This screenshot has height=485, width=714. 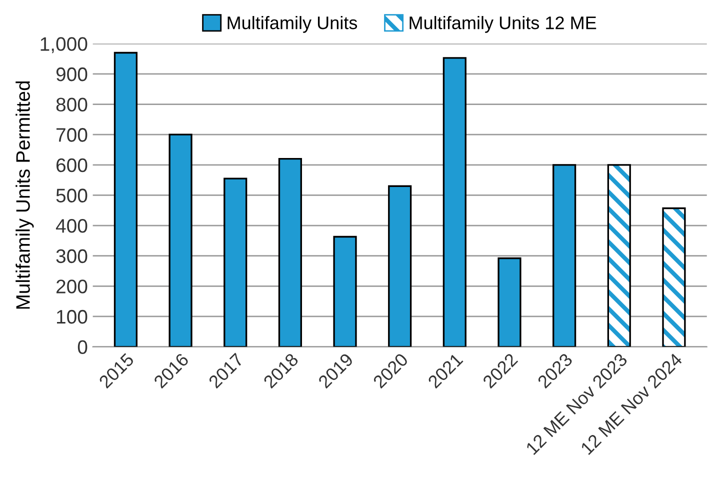 What do you see at coordinates (83, 347) in the screenshot?
I see `y-tick-label: 0` at bounding box center [83, 347].